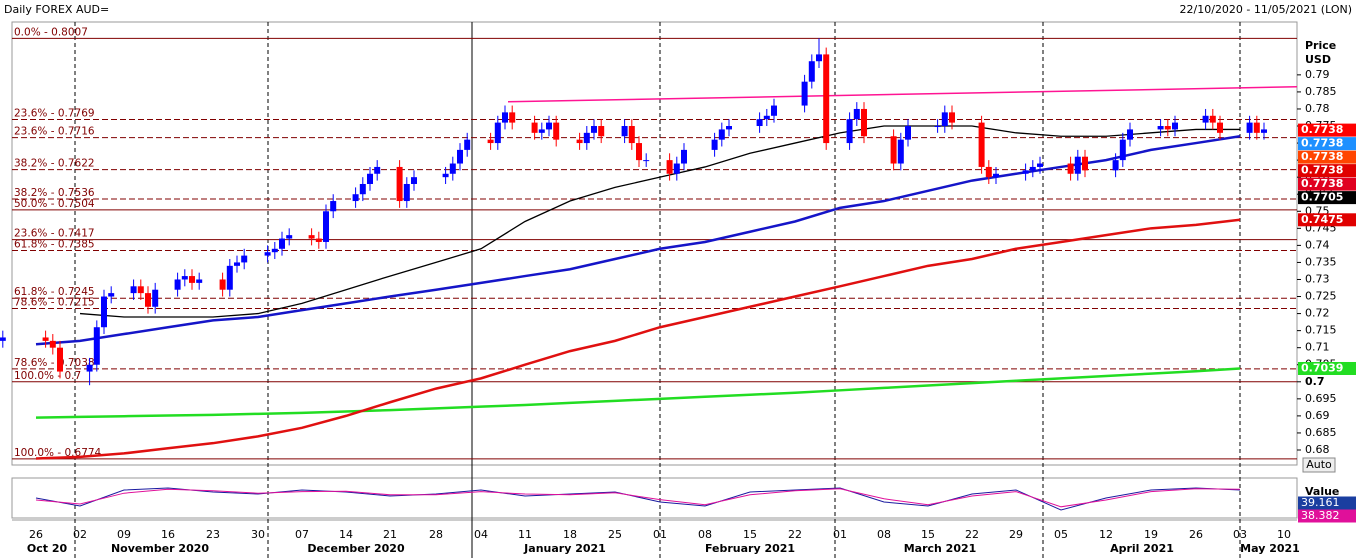 Image resolution: width=1357 pixels, height=558 pixels. I want to click on x-tick-label: 08, so click(884, 534).